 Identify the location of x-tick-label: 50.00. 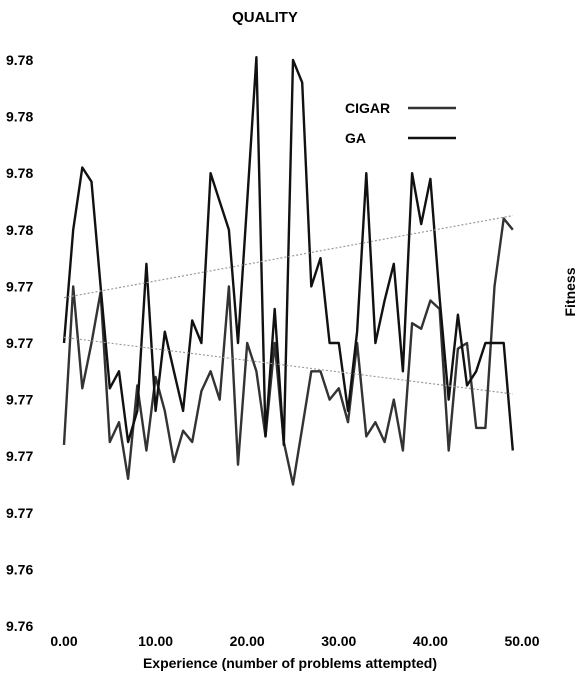
(521, 641).